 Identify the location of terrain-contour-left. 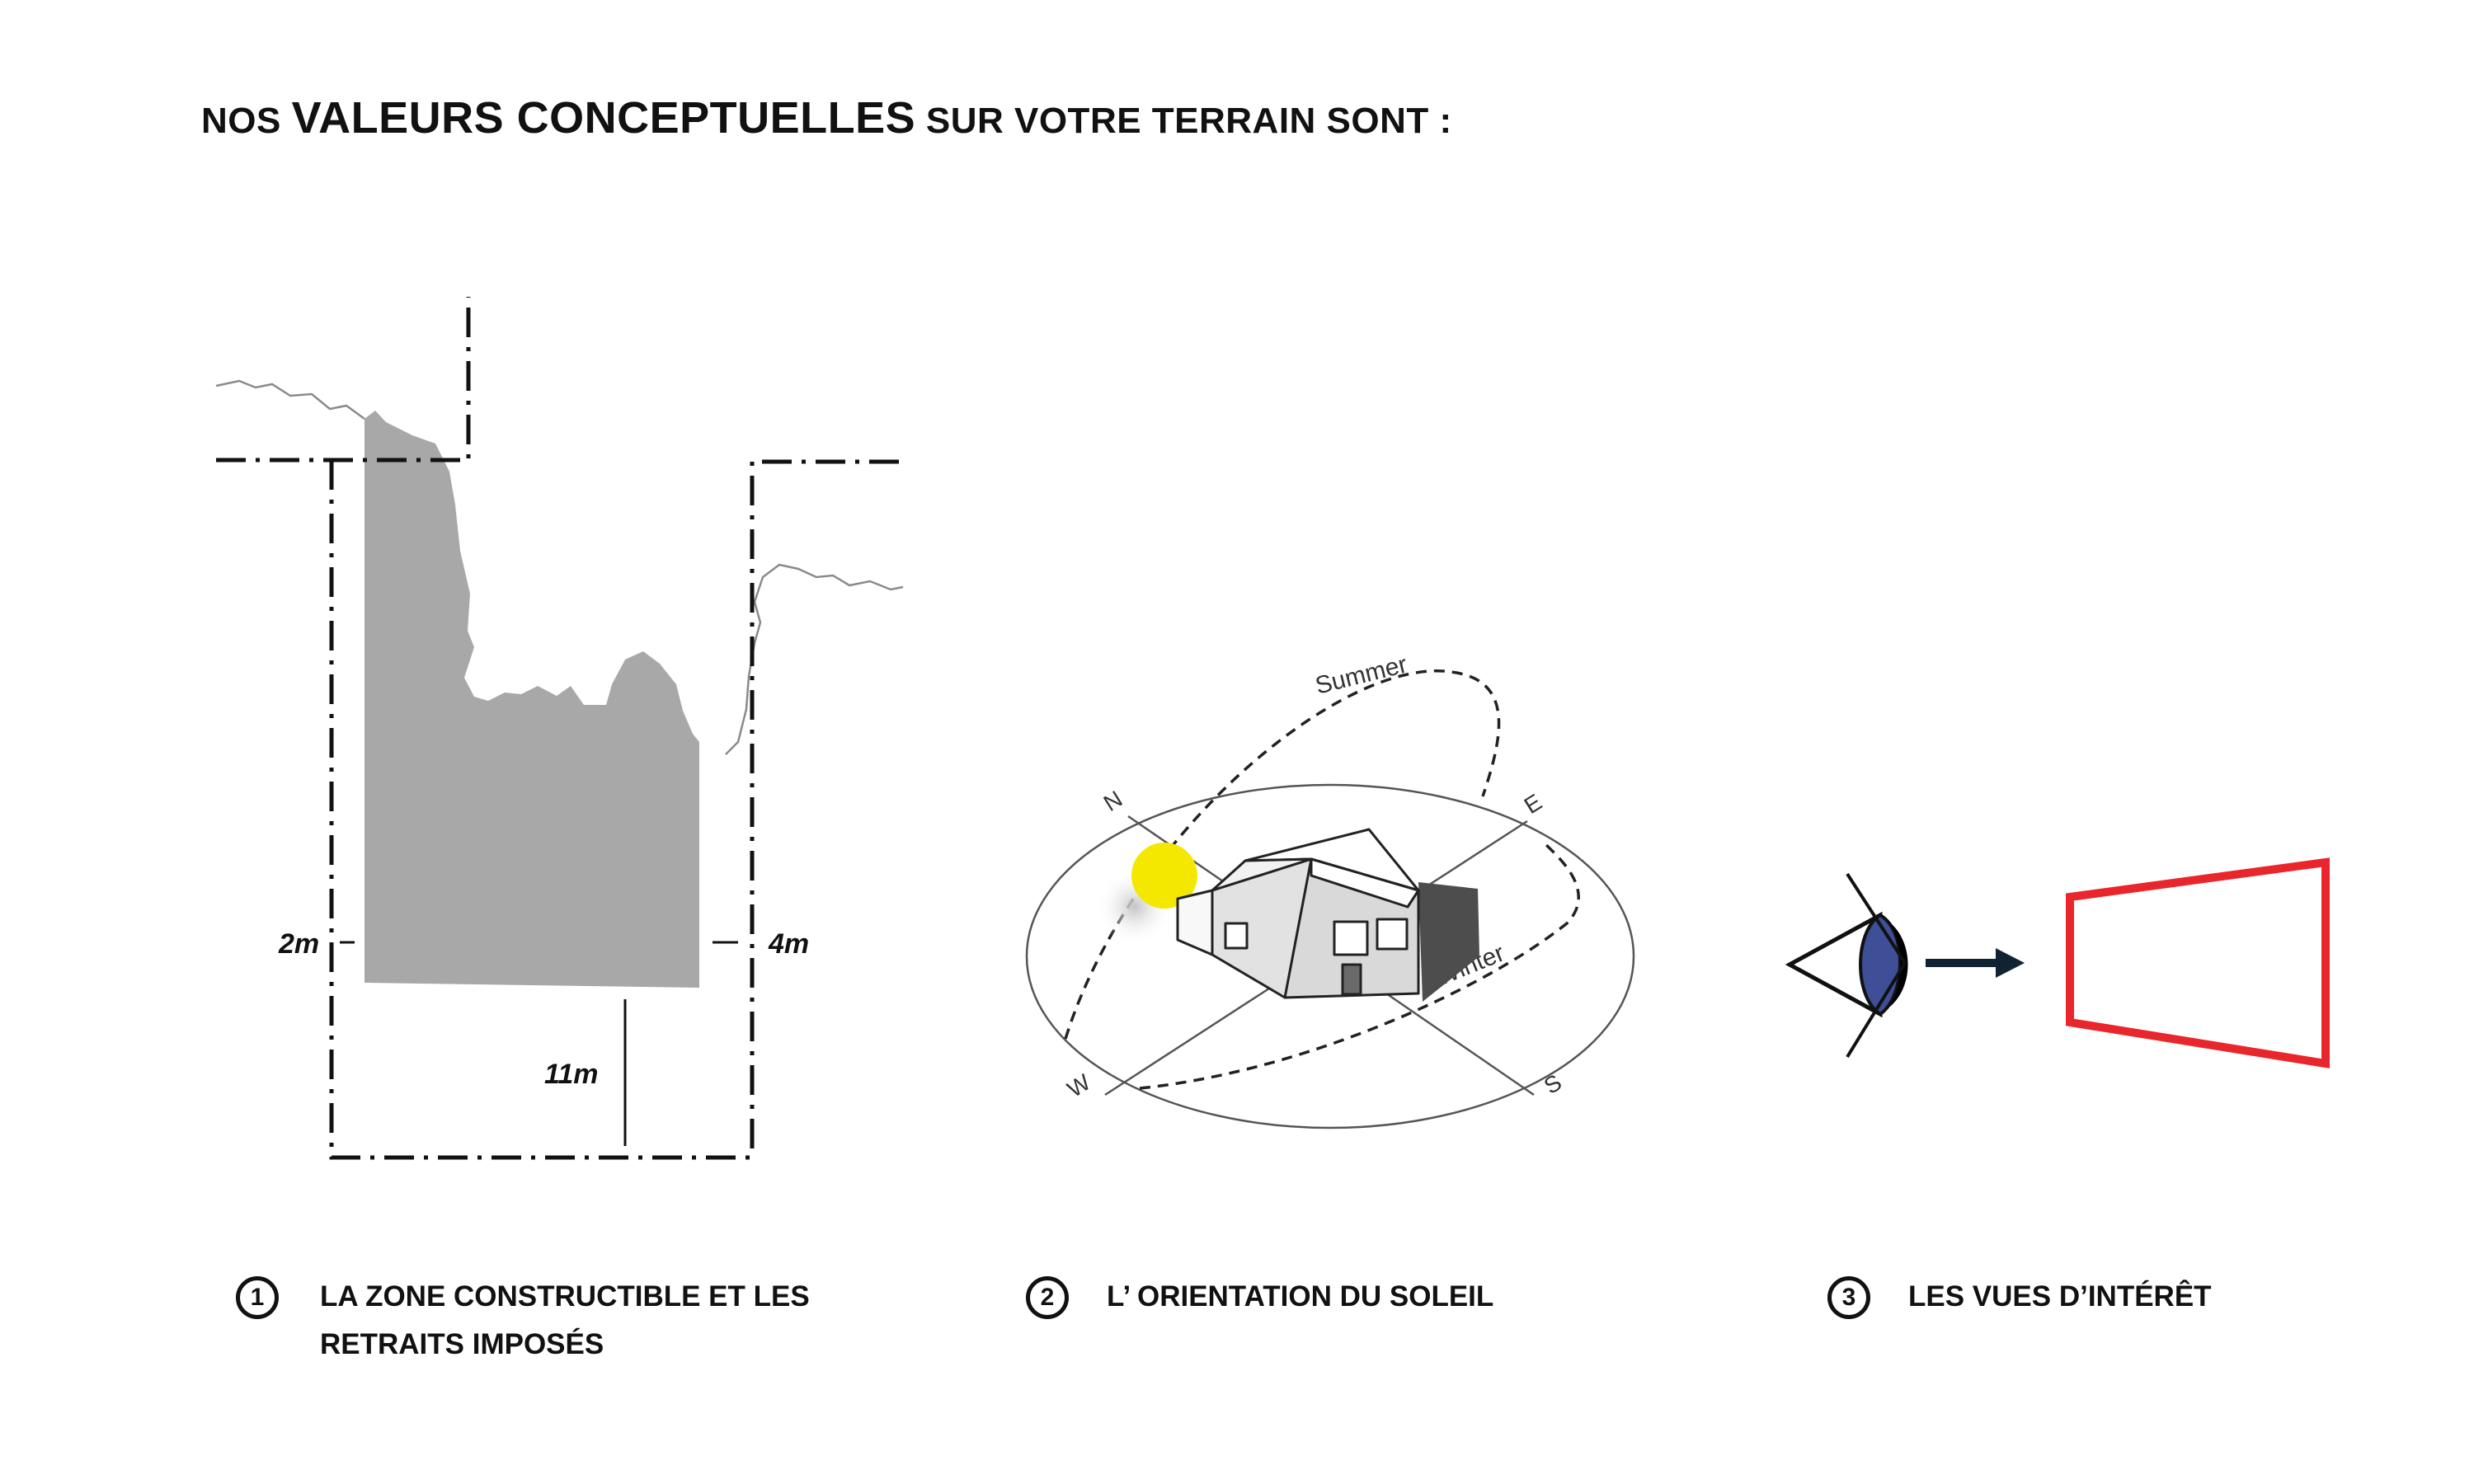
(290, 399).